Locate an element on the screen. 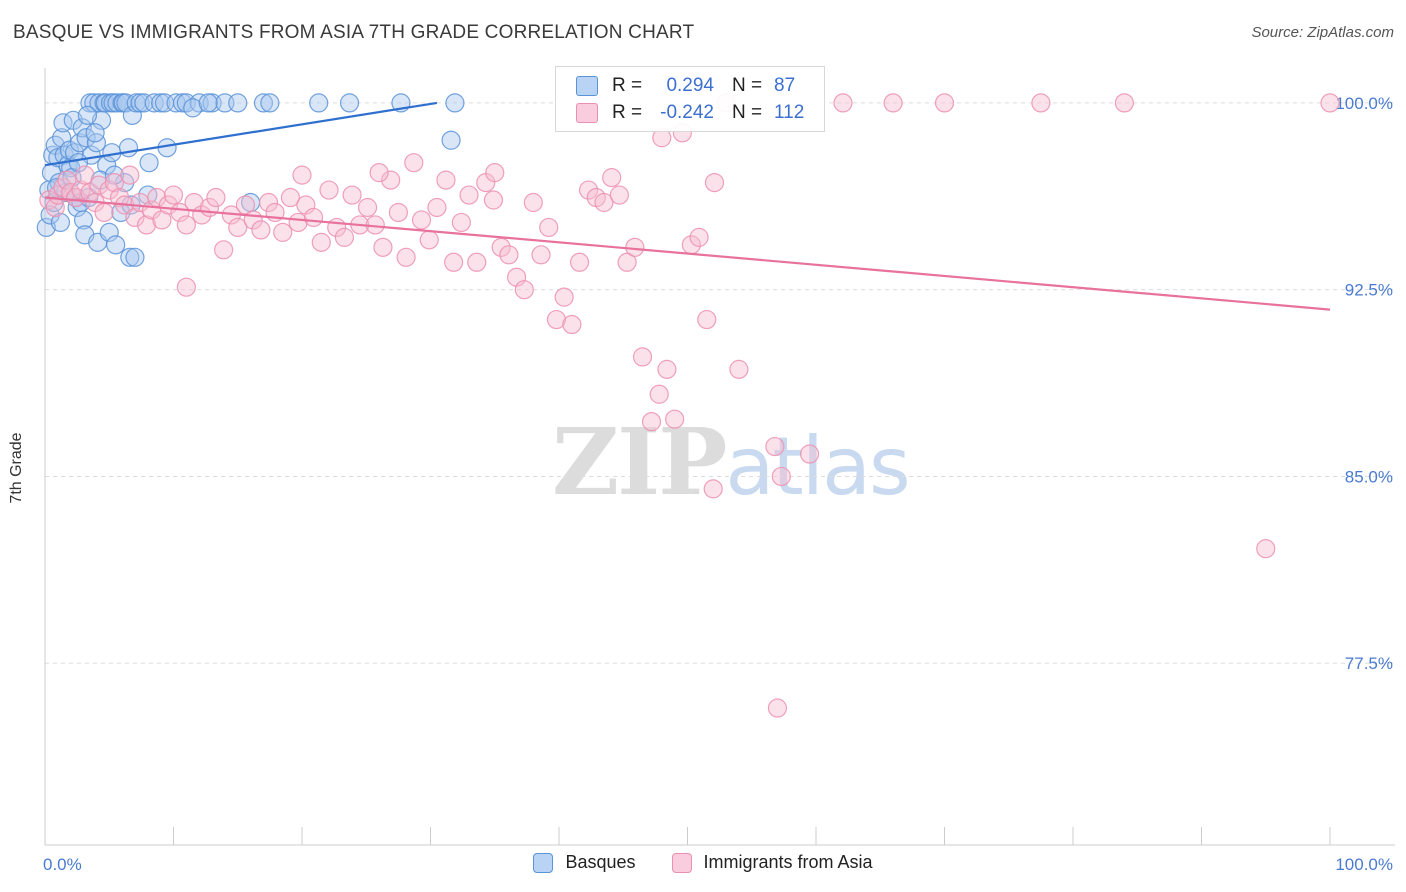  watermark: ZIPatlas is located at coordinates (731, 462).